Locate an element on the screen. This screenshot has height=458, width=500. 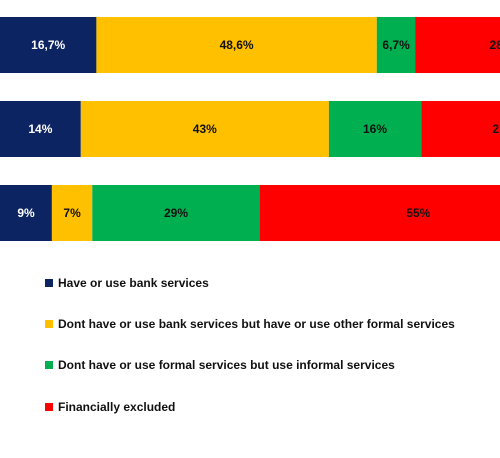
data-label-other-formal-row-3: 7% is located at coordinates (72, 213).